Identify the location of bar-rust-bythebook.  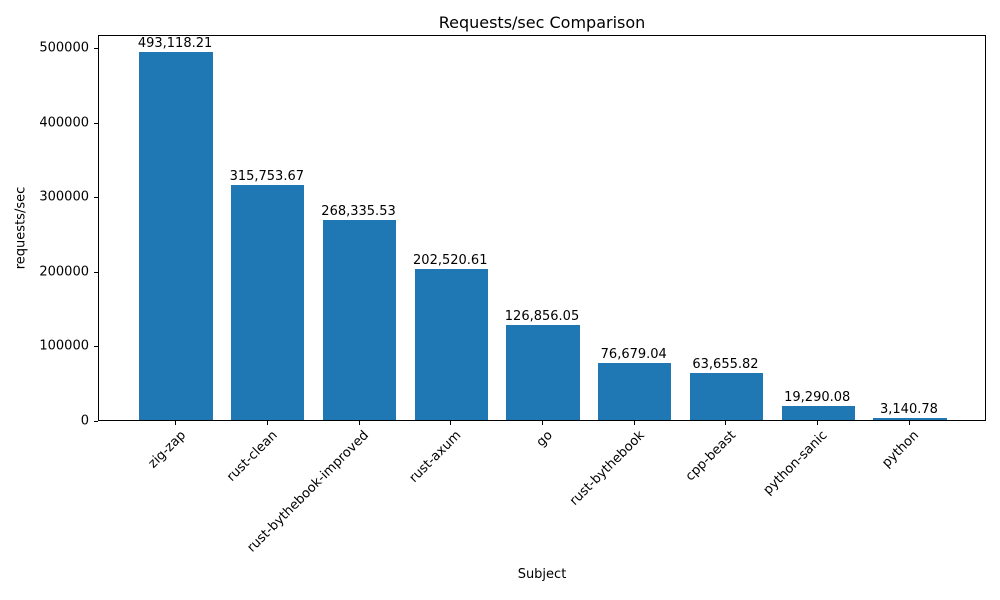
(635, 391).